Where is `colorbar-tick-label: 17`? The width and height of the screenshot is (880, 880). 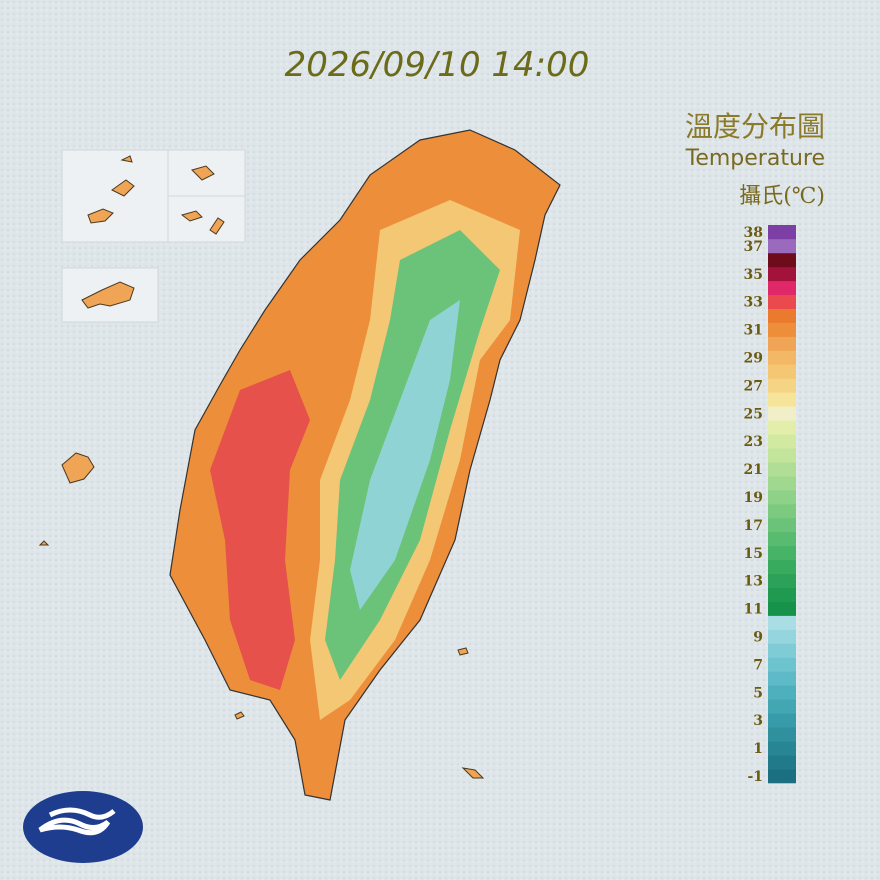 colorbar-tick-label: 17 is located at coordinates (753, 526).